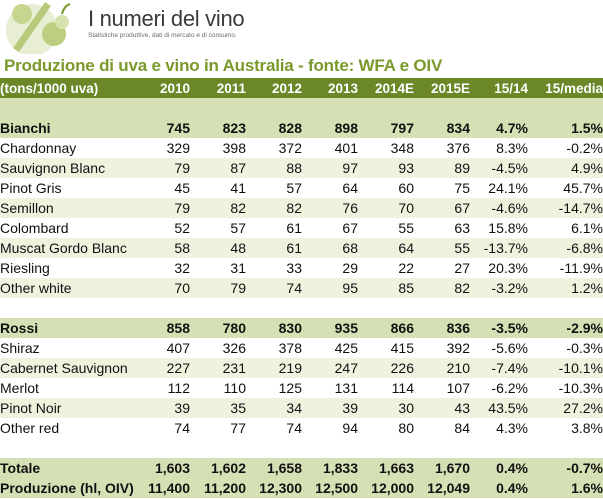 This screenshot has width=603, height=499. I want to click on row-label: Cabernet Sauvignon, so click(68, 368).